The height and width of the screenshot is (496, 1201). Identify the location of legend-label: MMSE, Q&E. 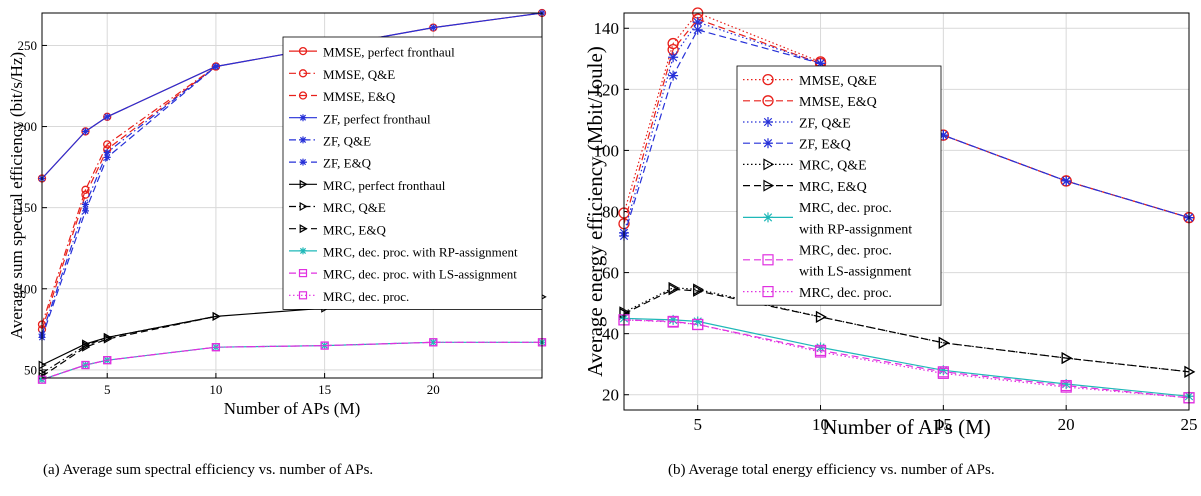
(838, 81).